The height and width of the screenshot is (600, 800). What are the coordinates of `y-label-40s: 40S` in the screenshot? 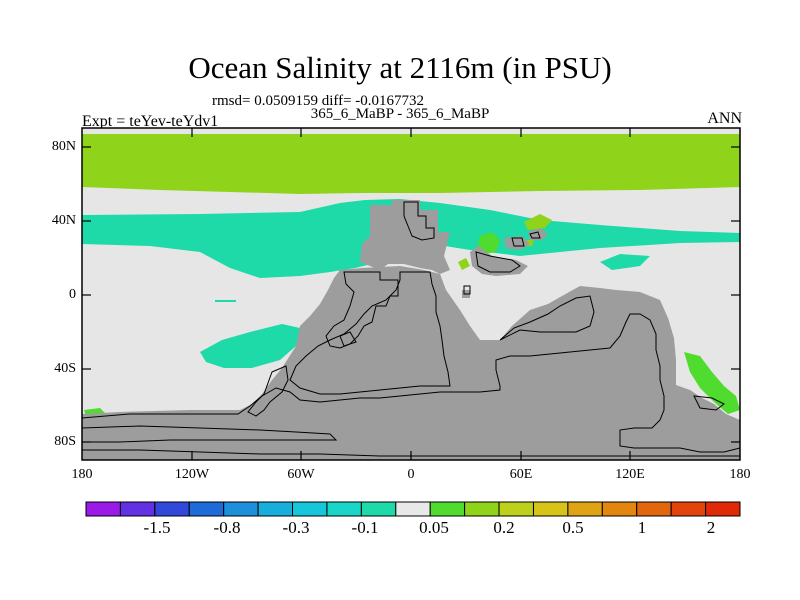 It's located at (65, 368).